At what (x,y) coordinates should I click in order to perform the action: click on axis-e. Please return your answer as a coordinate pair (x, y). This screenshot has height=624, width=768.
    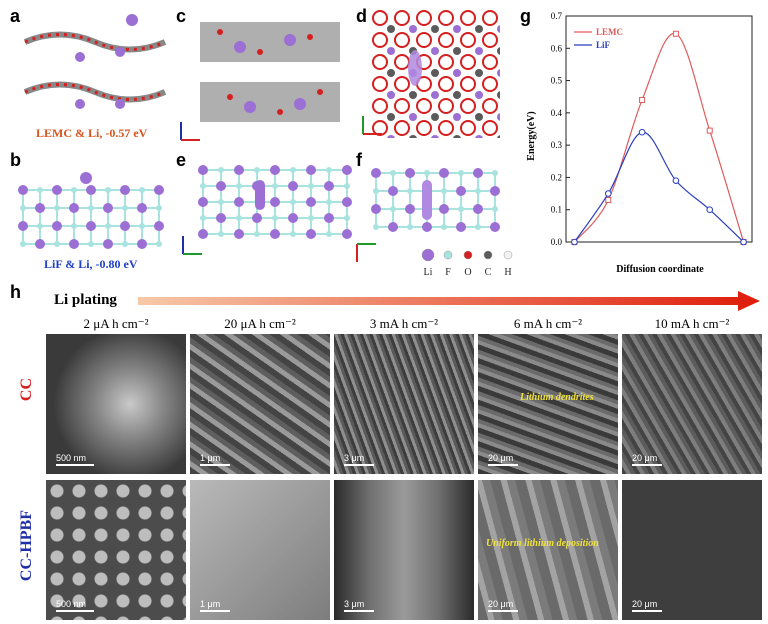
    Looking at the image, I should click on (192, 245).